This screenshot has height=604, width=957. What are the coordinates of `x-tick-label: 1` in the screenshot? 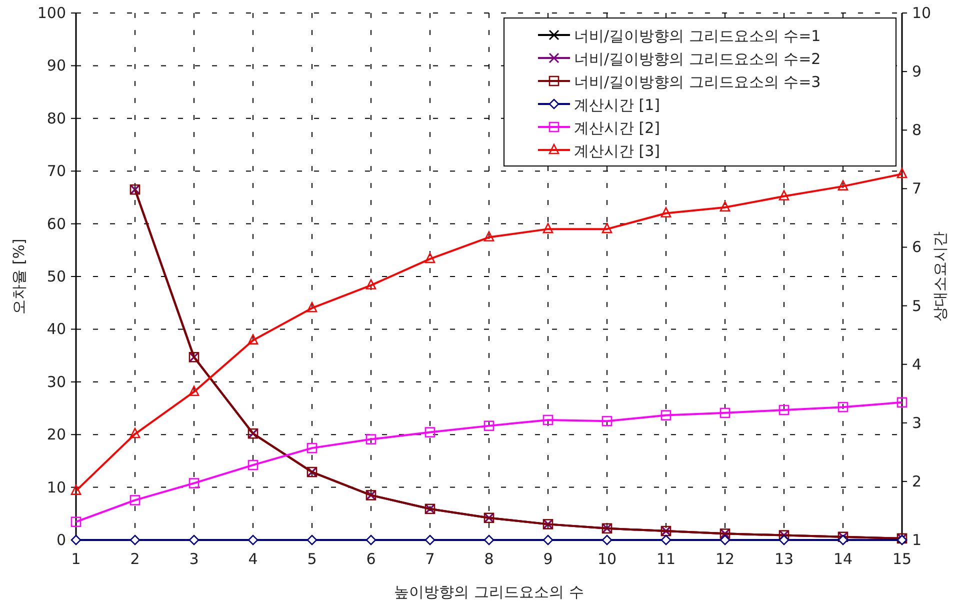 It's located at (76, 559).